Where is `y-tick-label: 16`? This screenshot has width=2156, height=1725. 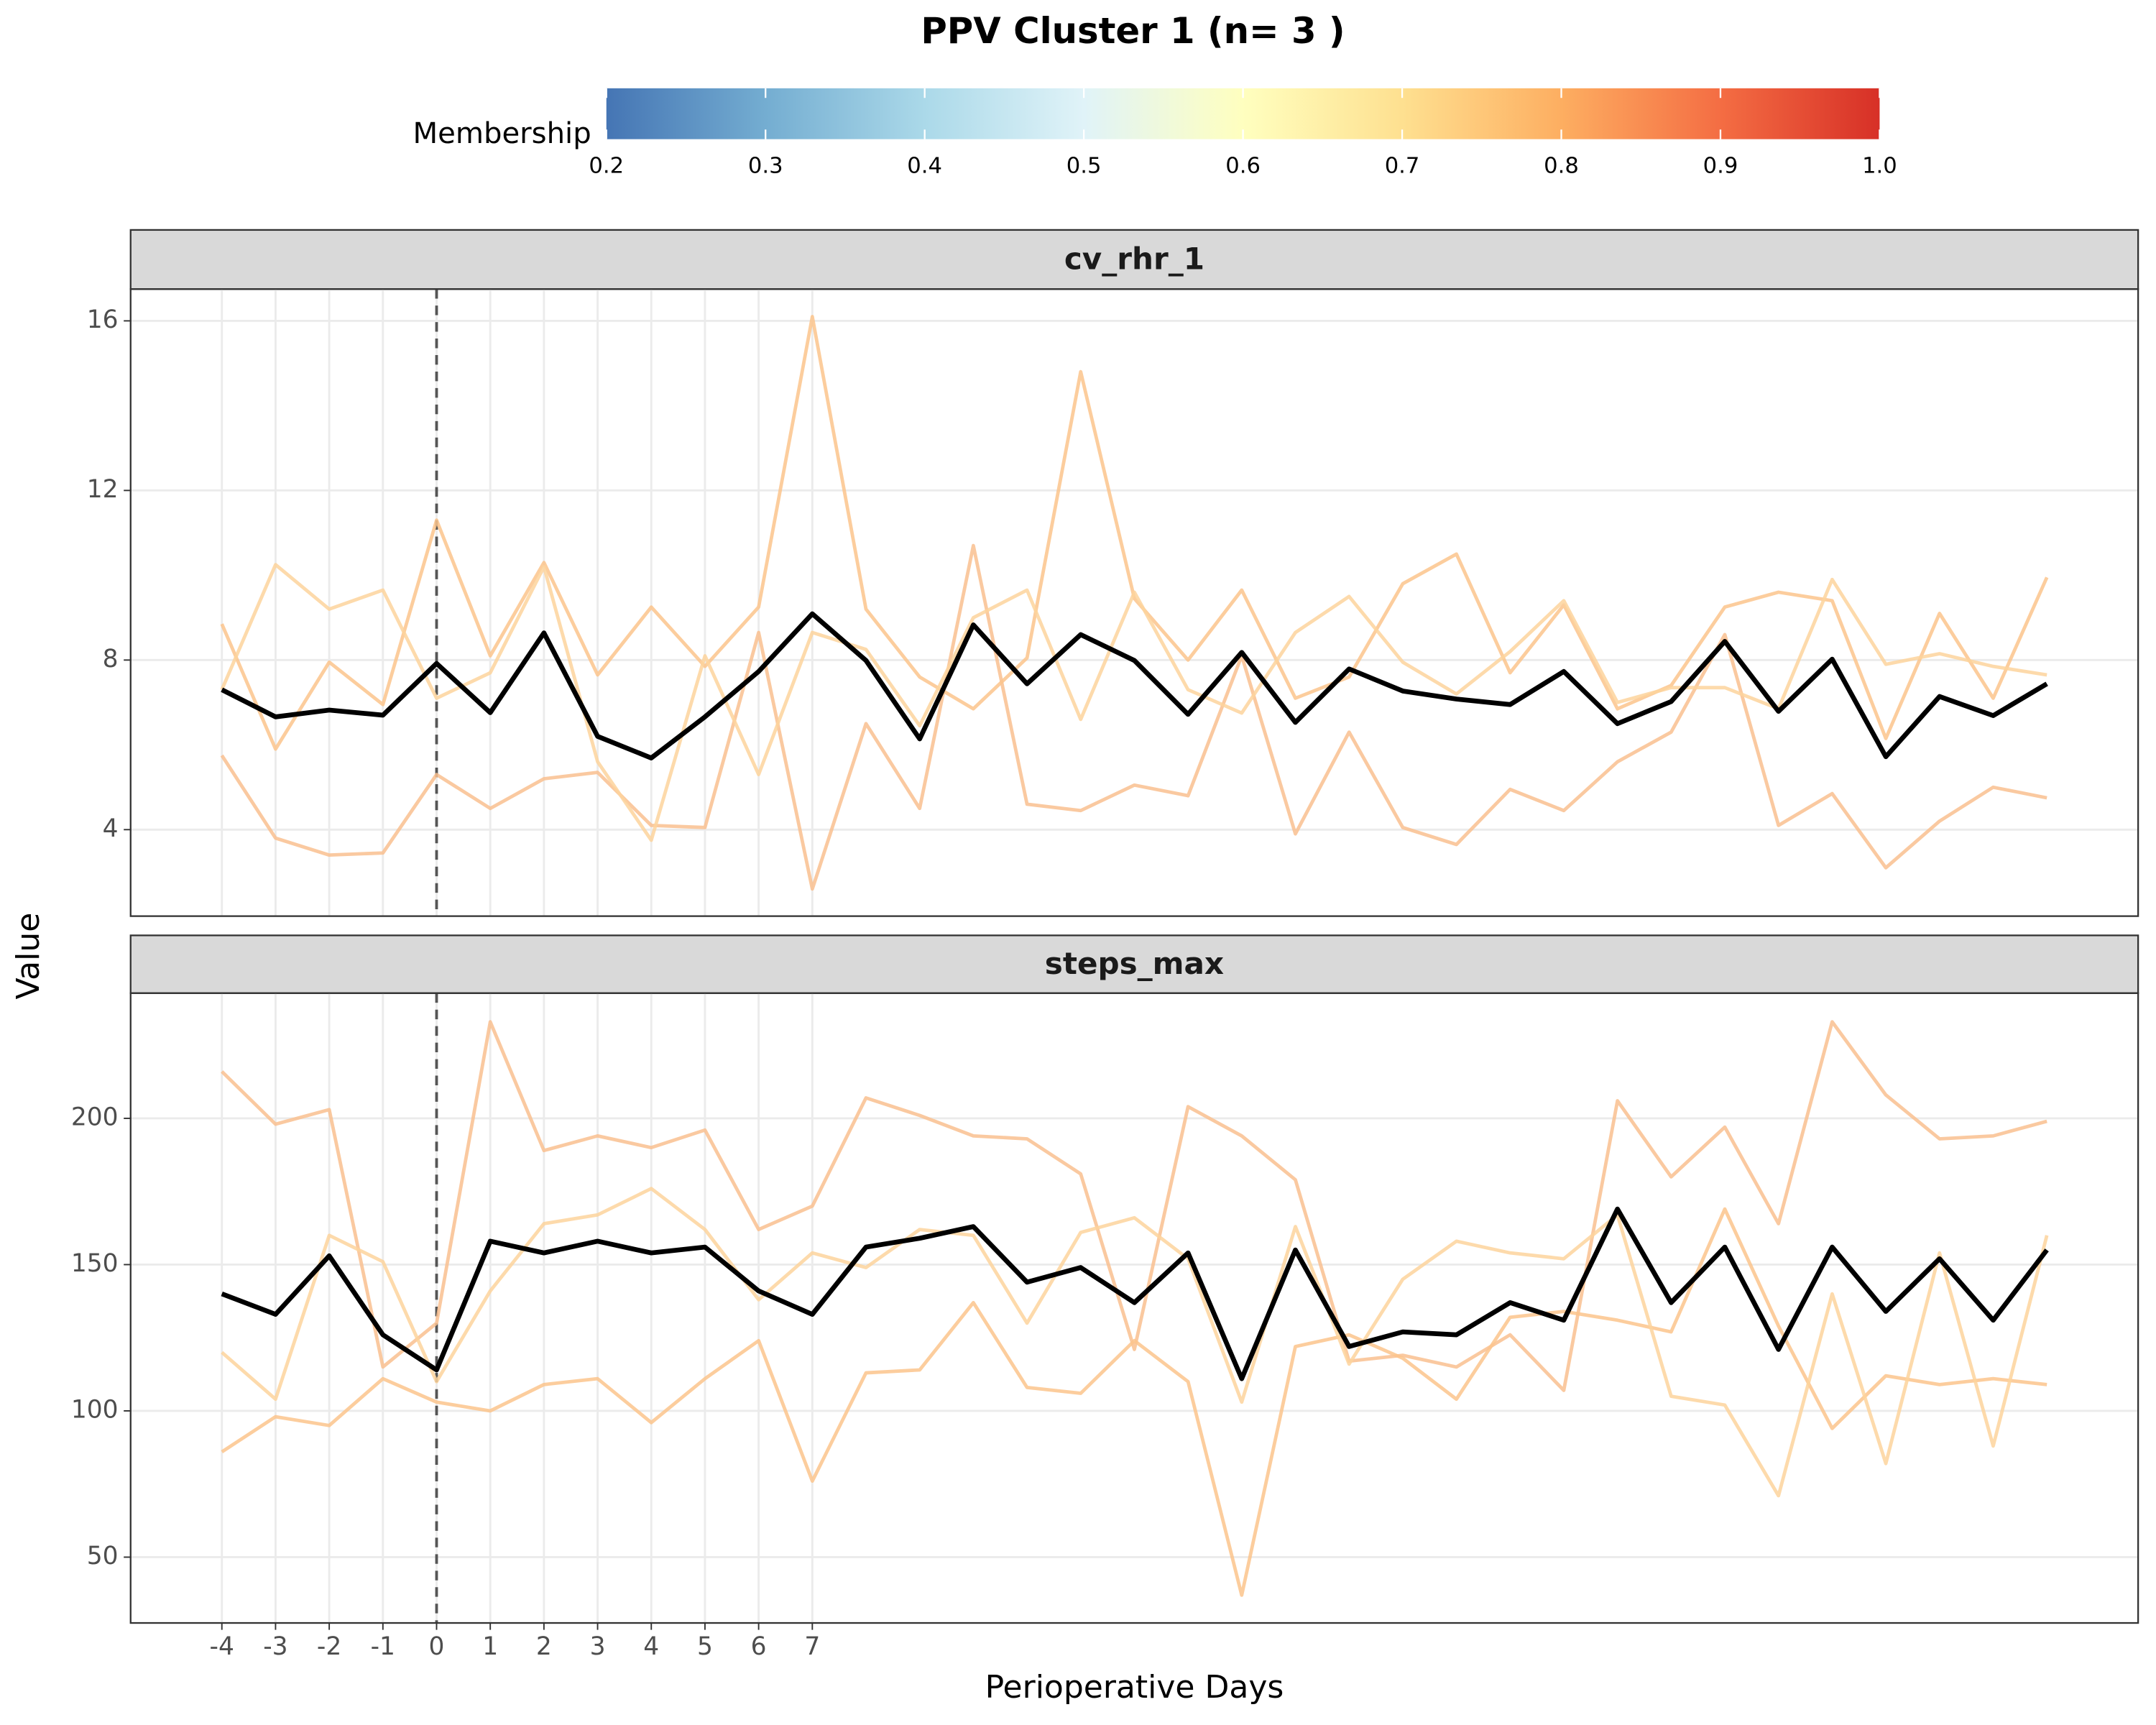
y-tick-label: 16 is located at coordinates (103, 319).